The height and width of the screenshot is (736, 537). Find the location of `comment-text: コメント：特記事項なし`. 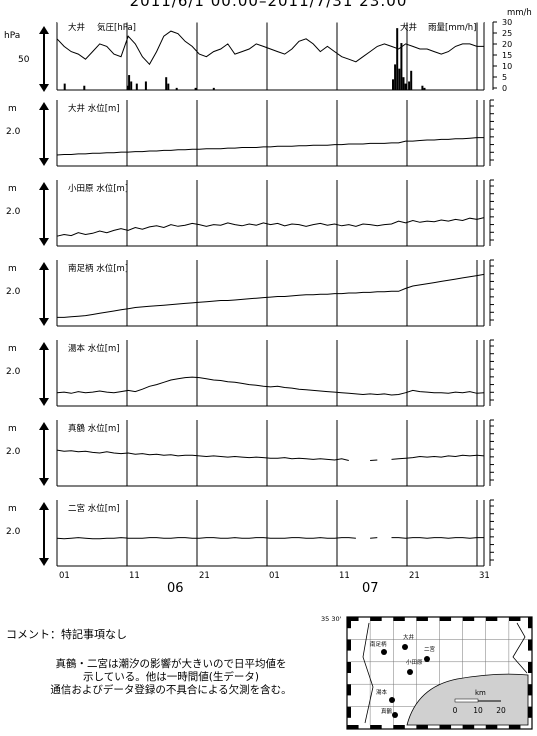

comment-text: コメント：特記事項なし is located at coordinates (66, 634).